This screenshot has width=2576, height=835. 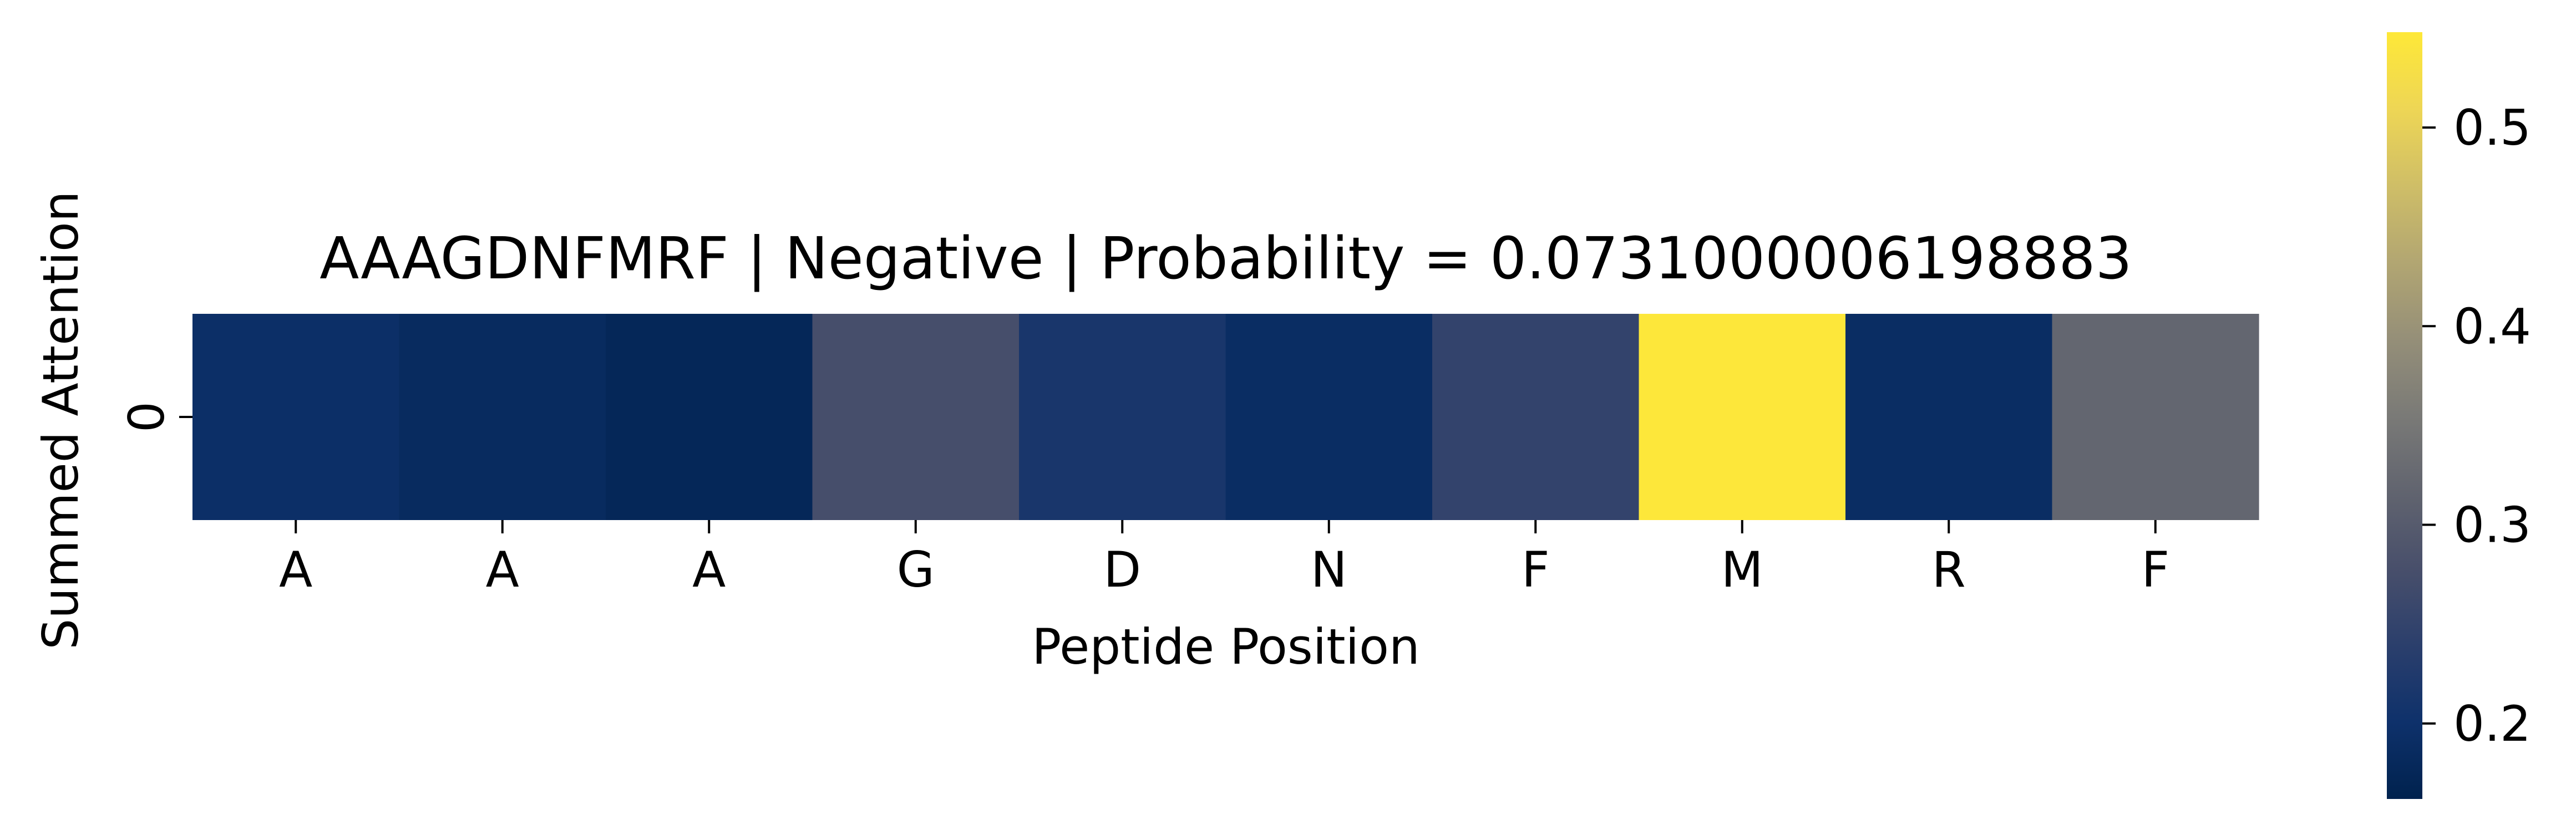 What do you see at coordinates (2492, 127) in the screenshot?
I see `colorbar-tick-label: 0.5` at bounding box center [2492, 127].